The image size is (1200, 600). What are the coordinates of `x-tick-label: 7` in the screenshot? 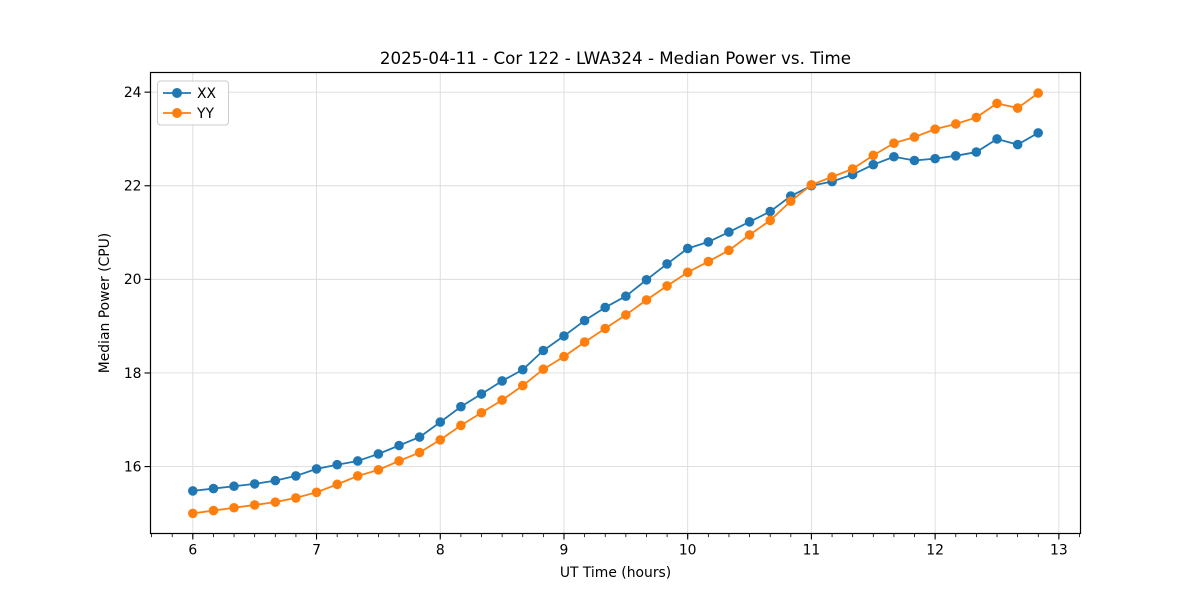 It's located at (316, 551).